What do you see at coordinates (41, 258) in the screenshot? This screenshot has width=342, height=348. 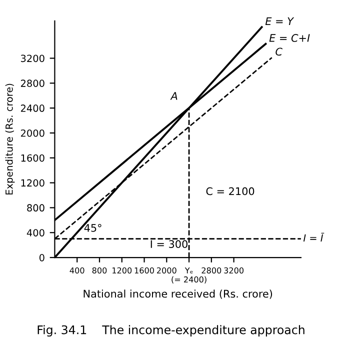 I see `y-tick-label: 0` at bounding box center [41, 258].